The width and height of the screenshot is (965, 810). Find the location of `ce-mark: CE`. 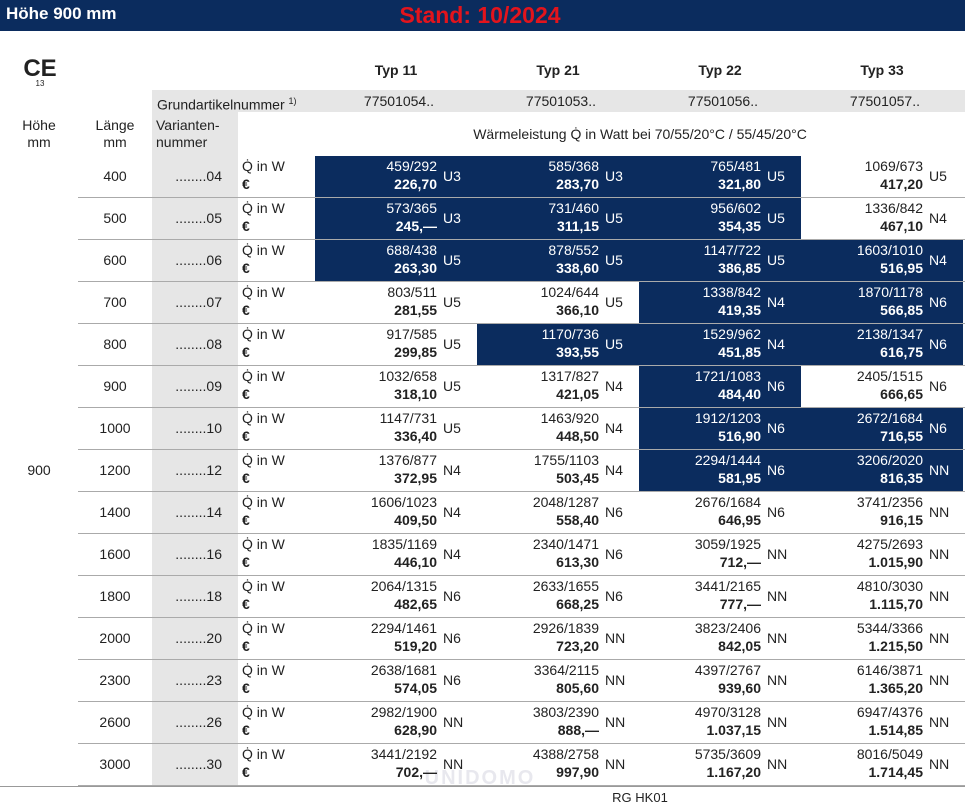

ce-mark: CE is located at coordinates (40, 68).